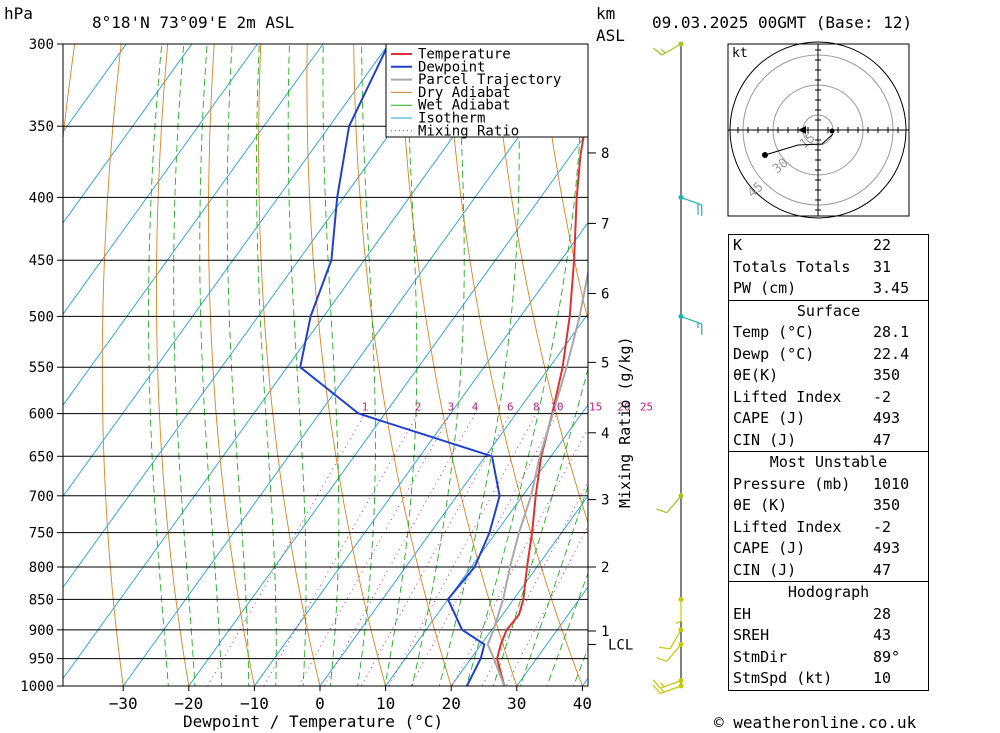  I want to click on surface-row: Temp (°C) 28.1, so click(828, 333).